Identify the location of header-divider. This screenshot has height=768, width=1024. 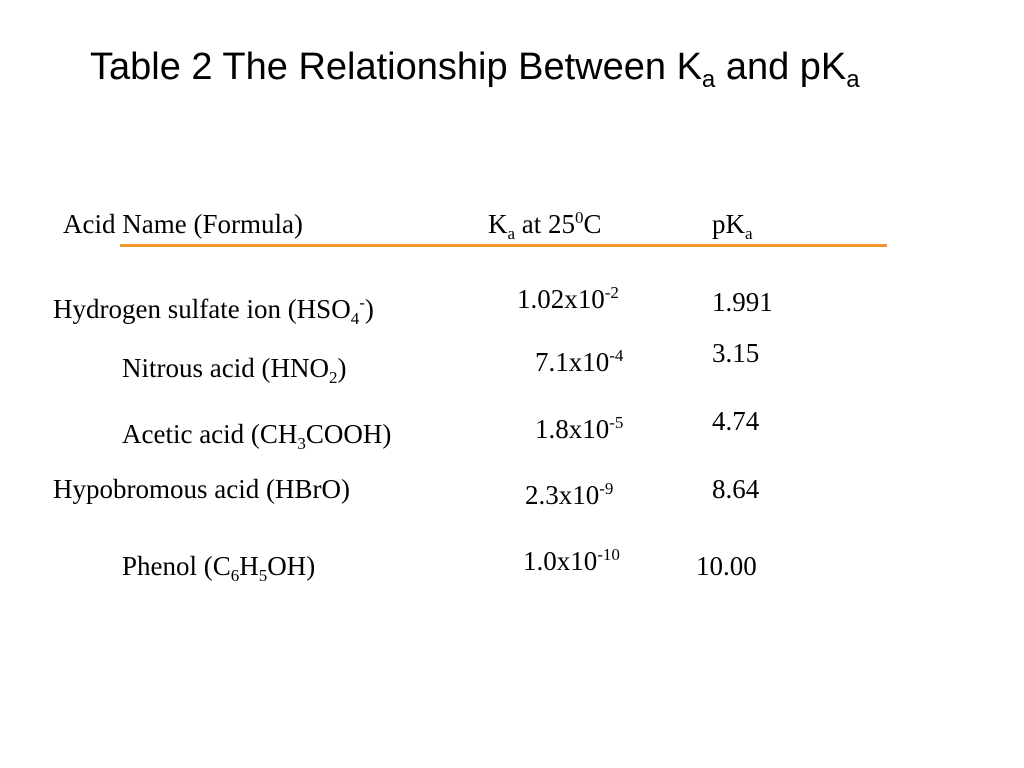
(503, 245).